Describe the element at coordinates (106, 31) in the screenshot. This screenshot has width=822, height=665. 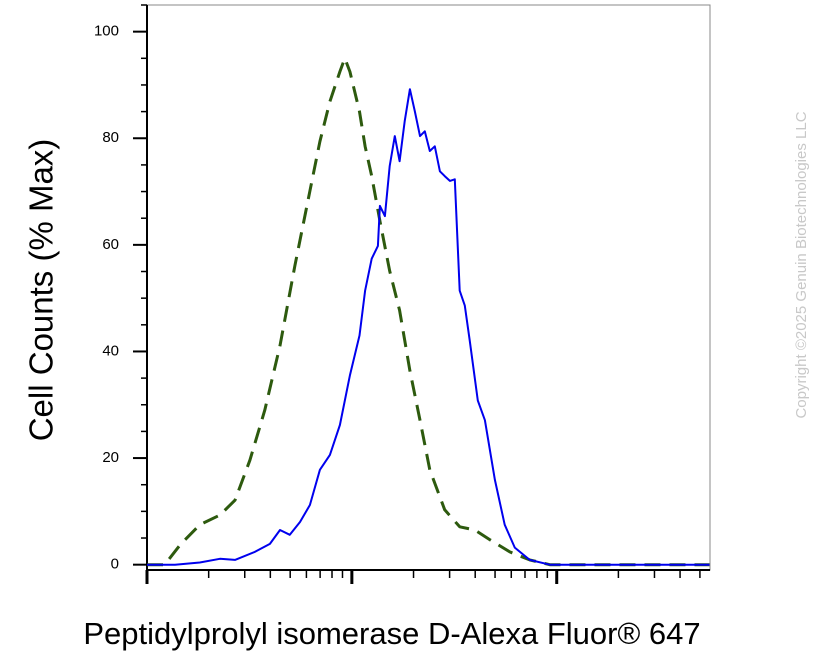
I see `y-tick-label: 100` at that location.